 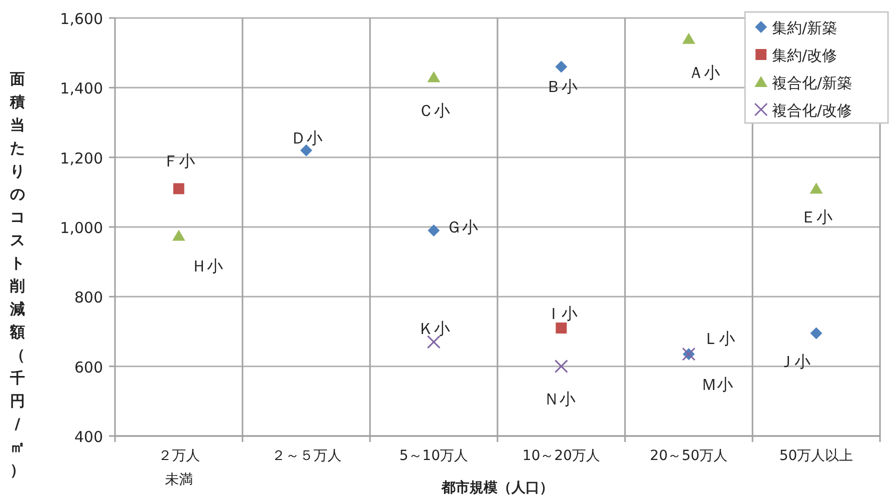 I want to click on text: 面積当たりのコスト削減額（千円/㎡）, so click(x=17, y=274).